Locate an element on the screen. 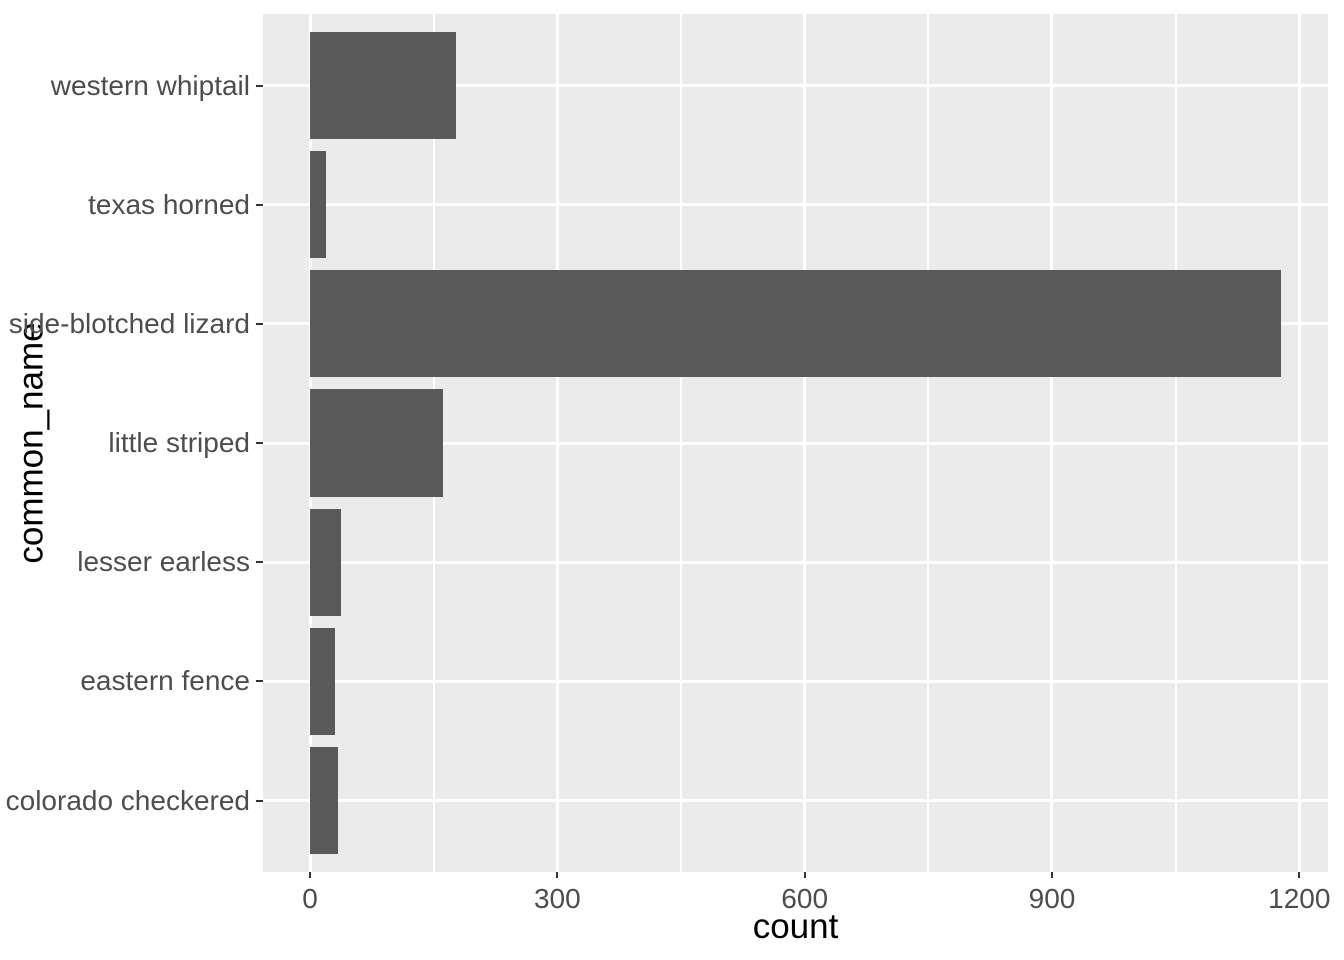 The image size is (1344, 960). y-axis-title-wrap: common_name is located at coordinates (32, 443).